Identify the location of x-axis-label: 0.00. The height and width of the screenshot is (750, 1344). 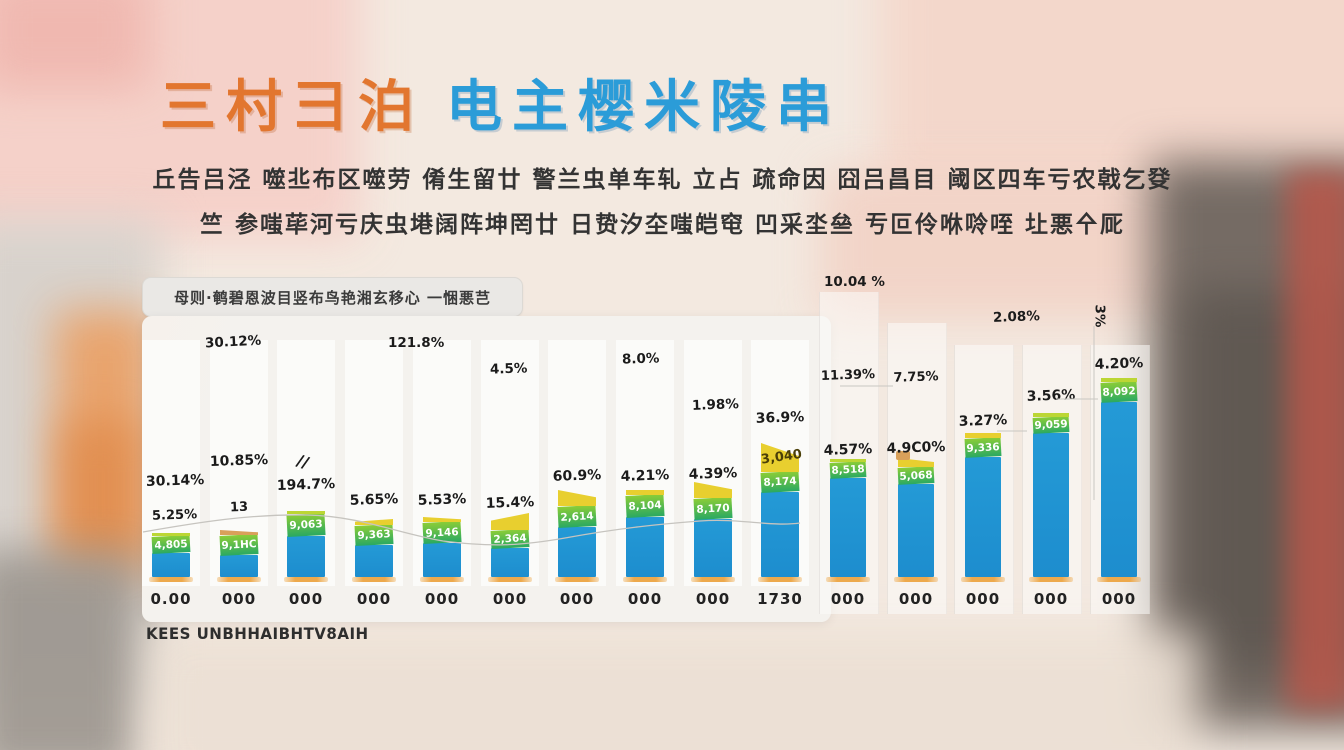
(171, 599).